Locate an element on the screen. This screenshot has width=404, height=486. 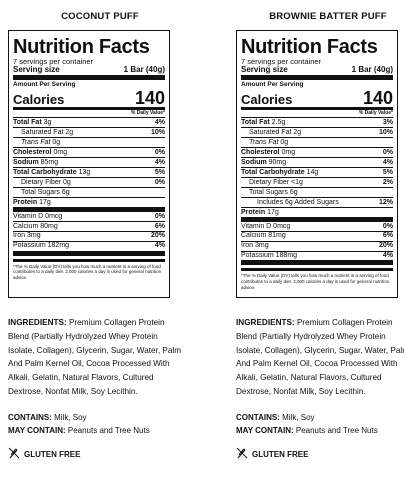
nutrient-row: Total Carbohydrate 13g 5% is located at coordinates (89, 173).